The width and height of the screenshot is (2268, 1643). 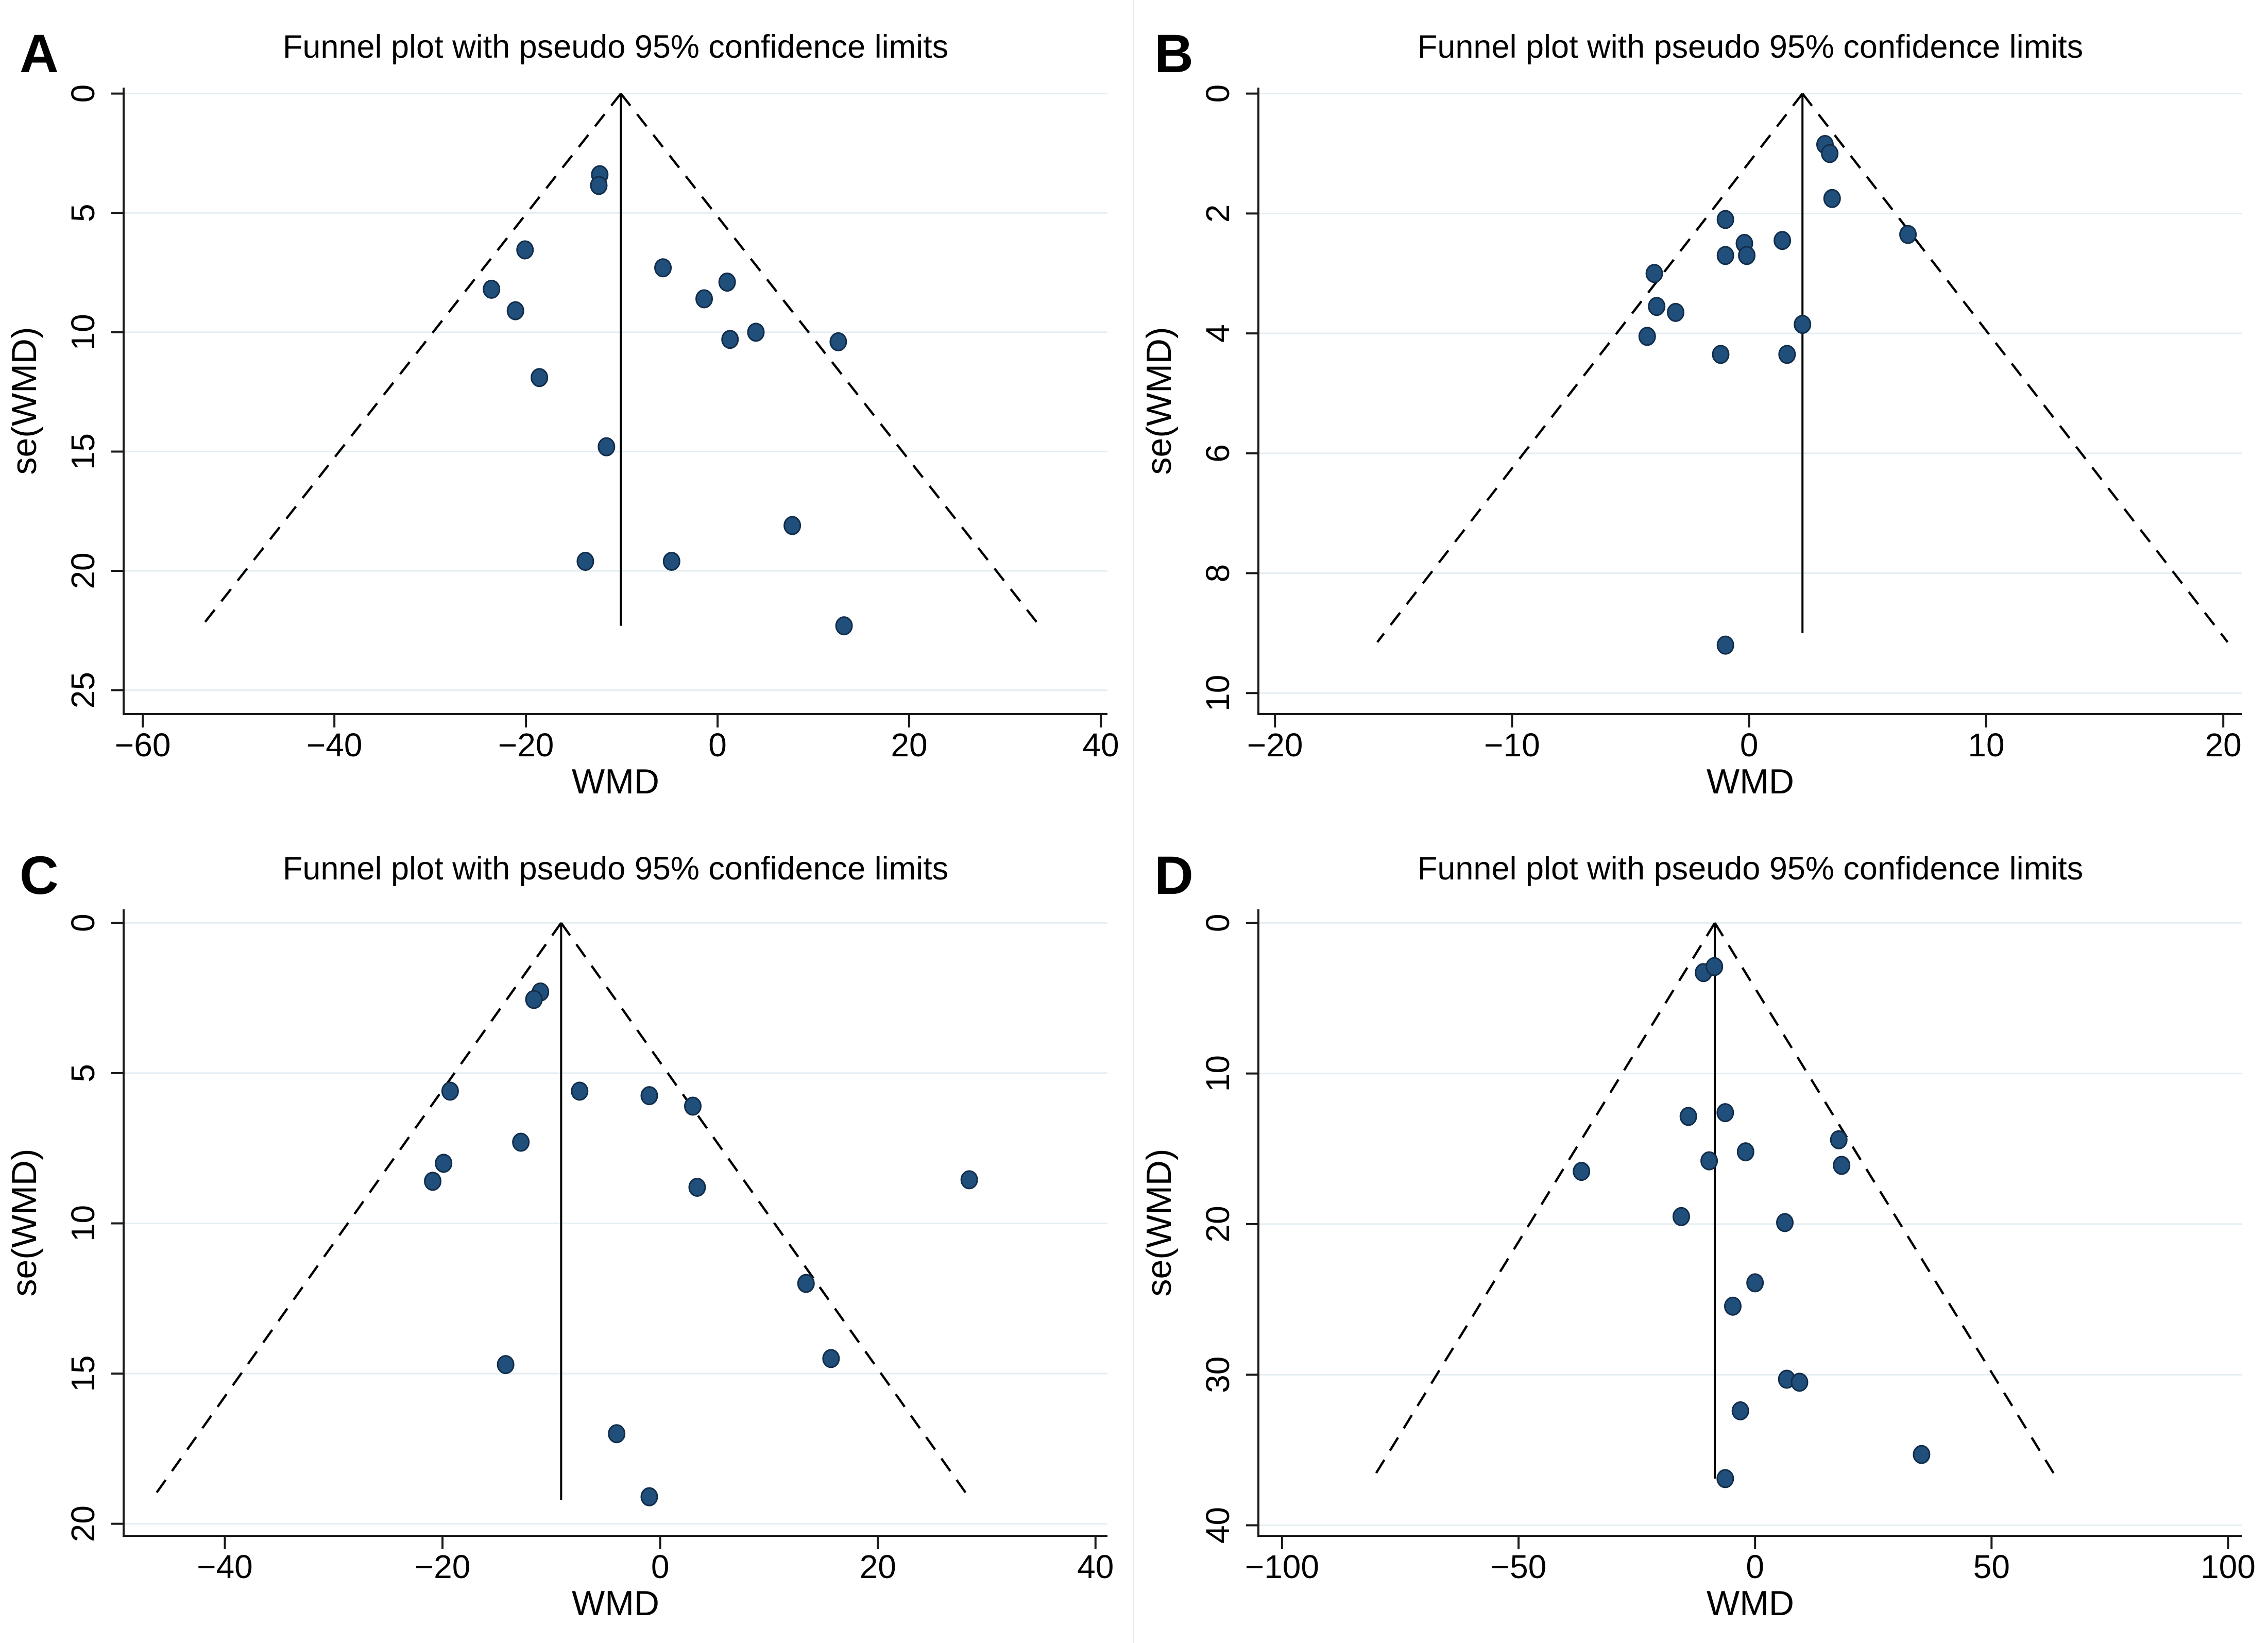 What do you see at coordinates (2228, 1566) in the screenshot?
I see `x-tick-label: 100` at bounding box center [2228, 1566].